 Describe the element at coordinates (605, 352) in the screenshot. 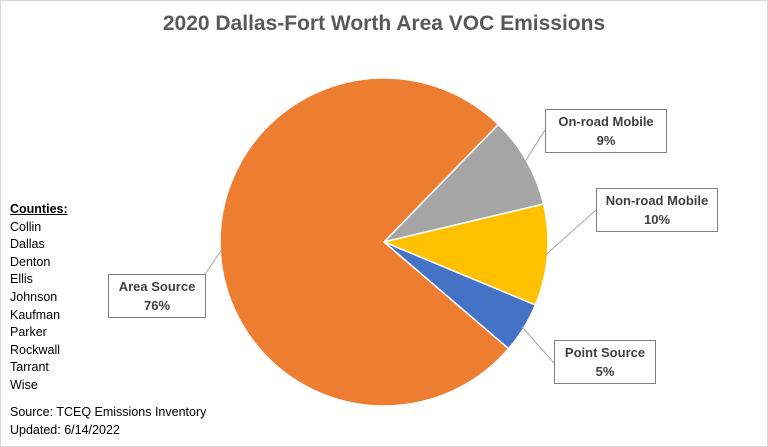

I see `slice-label-name: Point Source` at that location.